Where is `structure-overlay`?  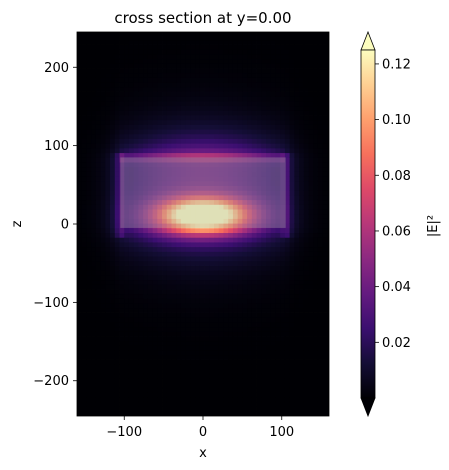 structure-overlay is located at coordinates (203, 192).